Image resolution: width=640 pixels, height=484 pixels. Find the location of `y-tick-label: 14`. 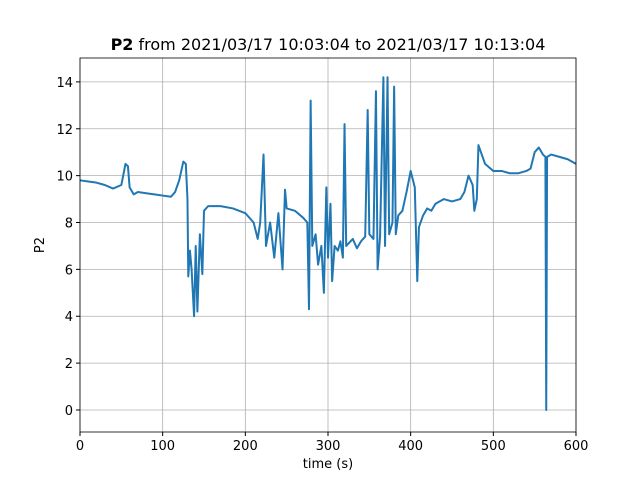

y-tick-label: 14 is located at coordinates (64, 83).